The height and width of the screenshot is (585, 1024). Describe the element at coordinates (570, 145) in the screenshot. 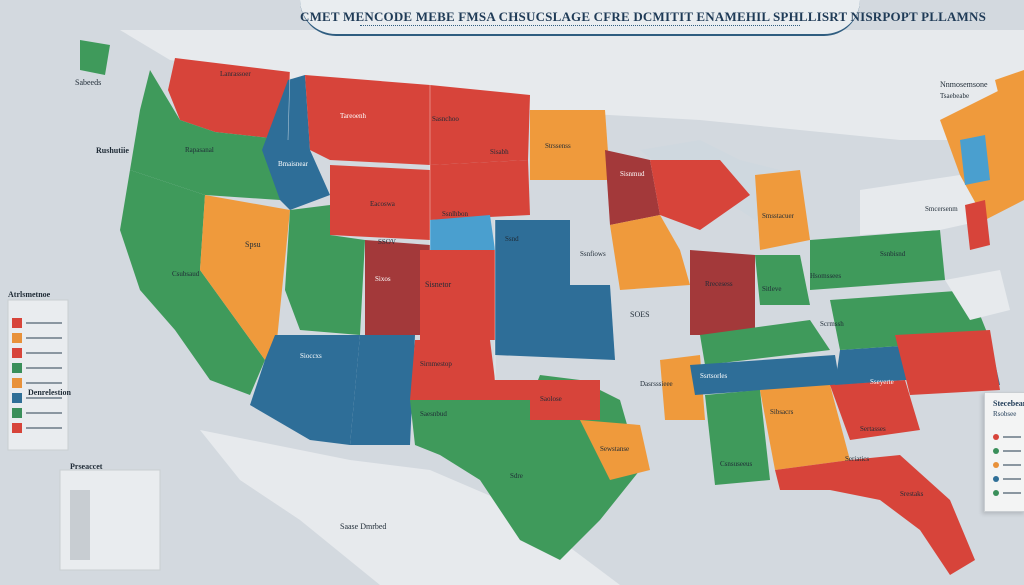

I see `state-minnesota` at that location.